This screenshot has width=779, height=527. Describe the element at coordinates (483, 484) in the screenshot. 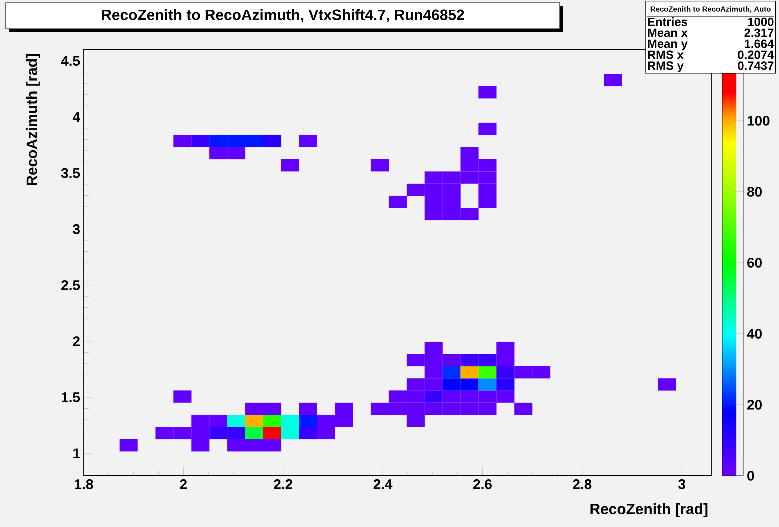

I see `x-tick-label: 2.6` at that location.